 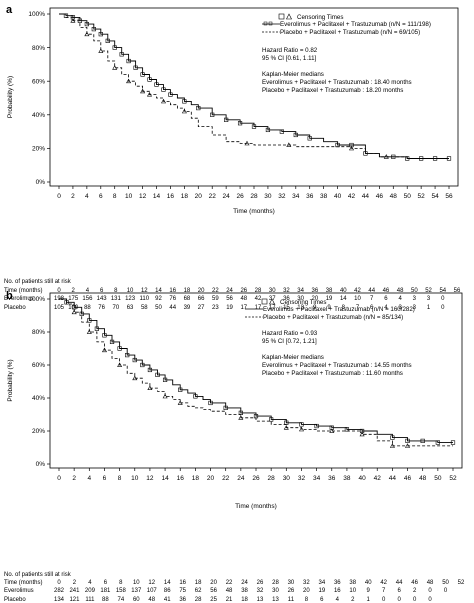 What do you see at coordinates (201, 291) in the screenshot?
I see `risk-cell: 20` at bounding box center [201, 291].